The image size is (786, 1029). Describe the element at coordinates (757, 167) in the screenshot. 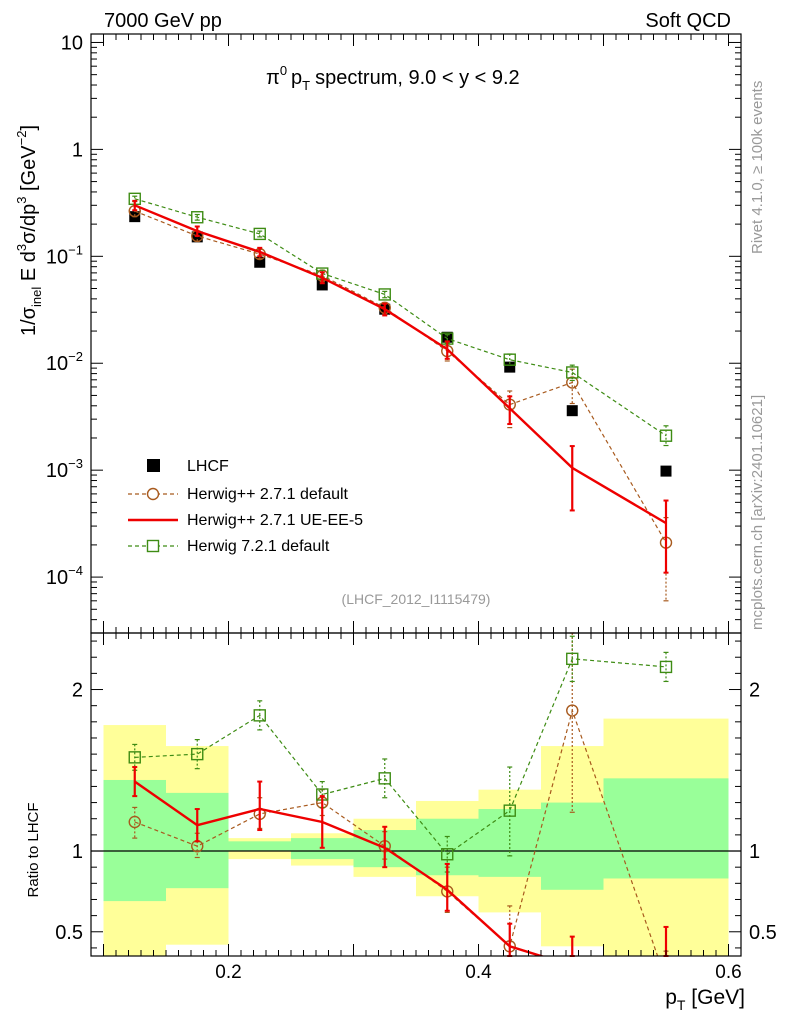

I see `rivet-version-note: Rivet 4.1.0, ≥ 100k events` at that location.